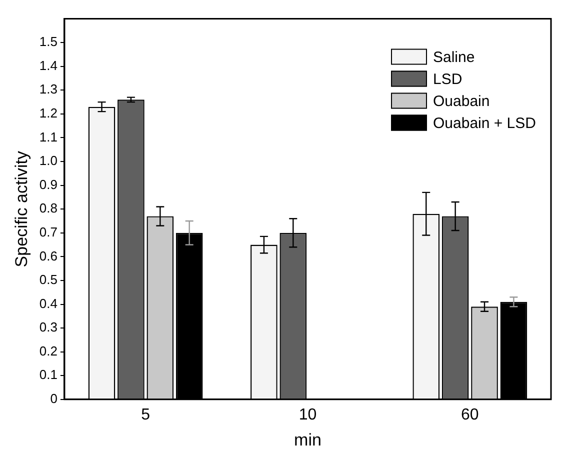 The image size is (569, 459). Describe the element at coordinates (54, 398) in the screenshot. I see `y-tick-label: 0` at that location.